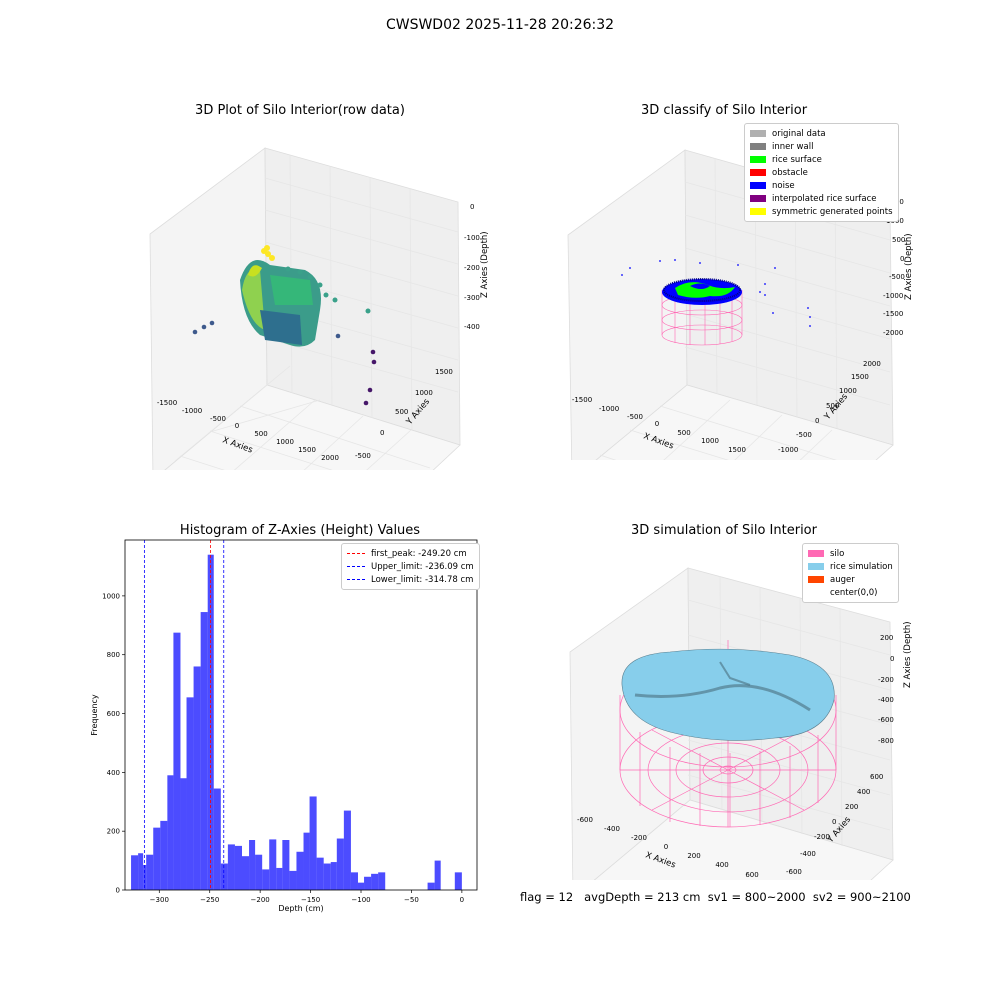 Image resolution: width=1000 pixels, height=1000 pixels. Describe the element at coordinates (411, 900) in the screenshot. I see `histogram-xtick-label: −50` at that location.